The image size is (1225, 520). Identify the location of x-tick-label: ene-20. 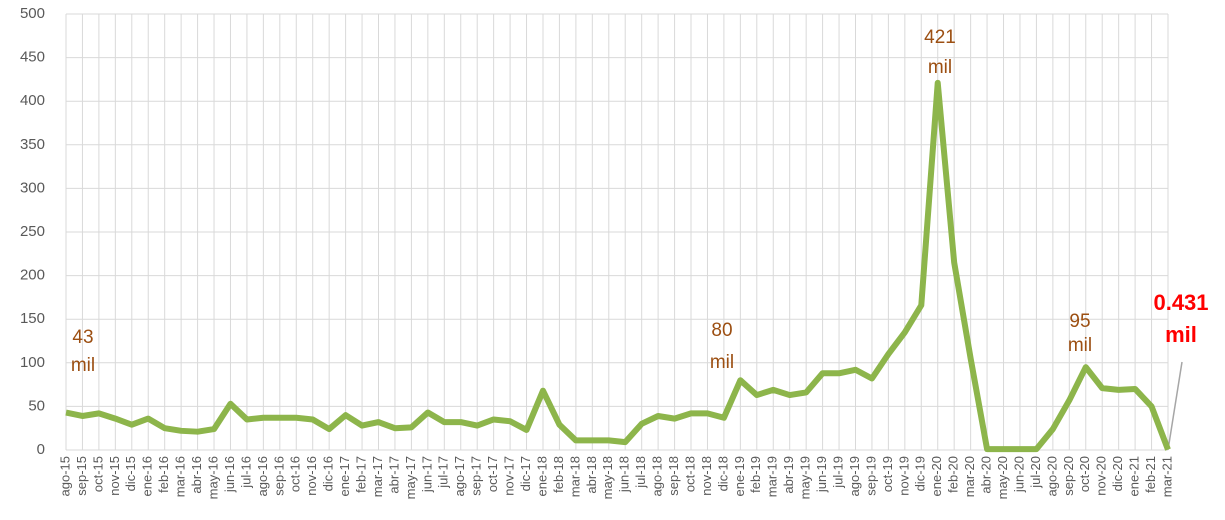
(936, 476).